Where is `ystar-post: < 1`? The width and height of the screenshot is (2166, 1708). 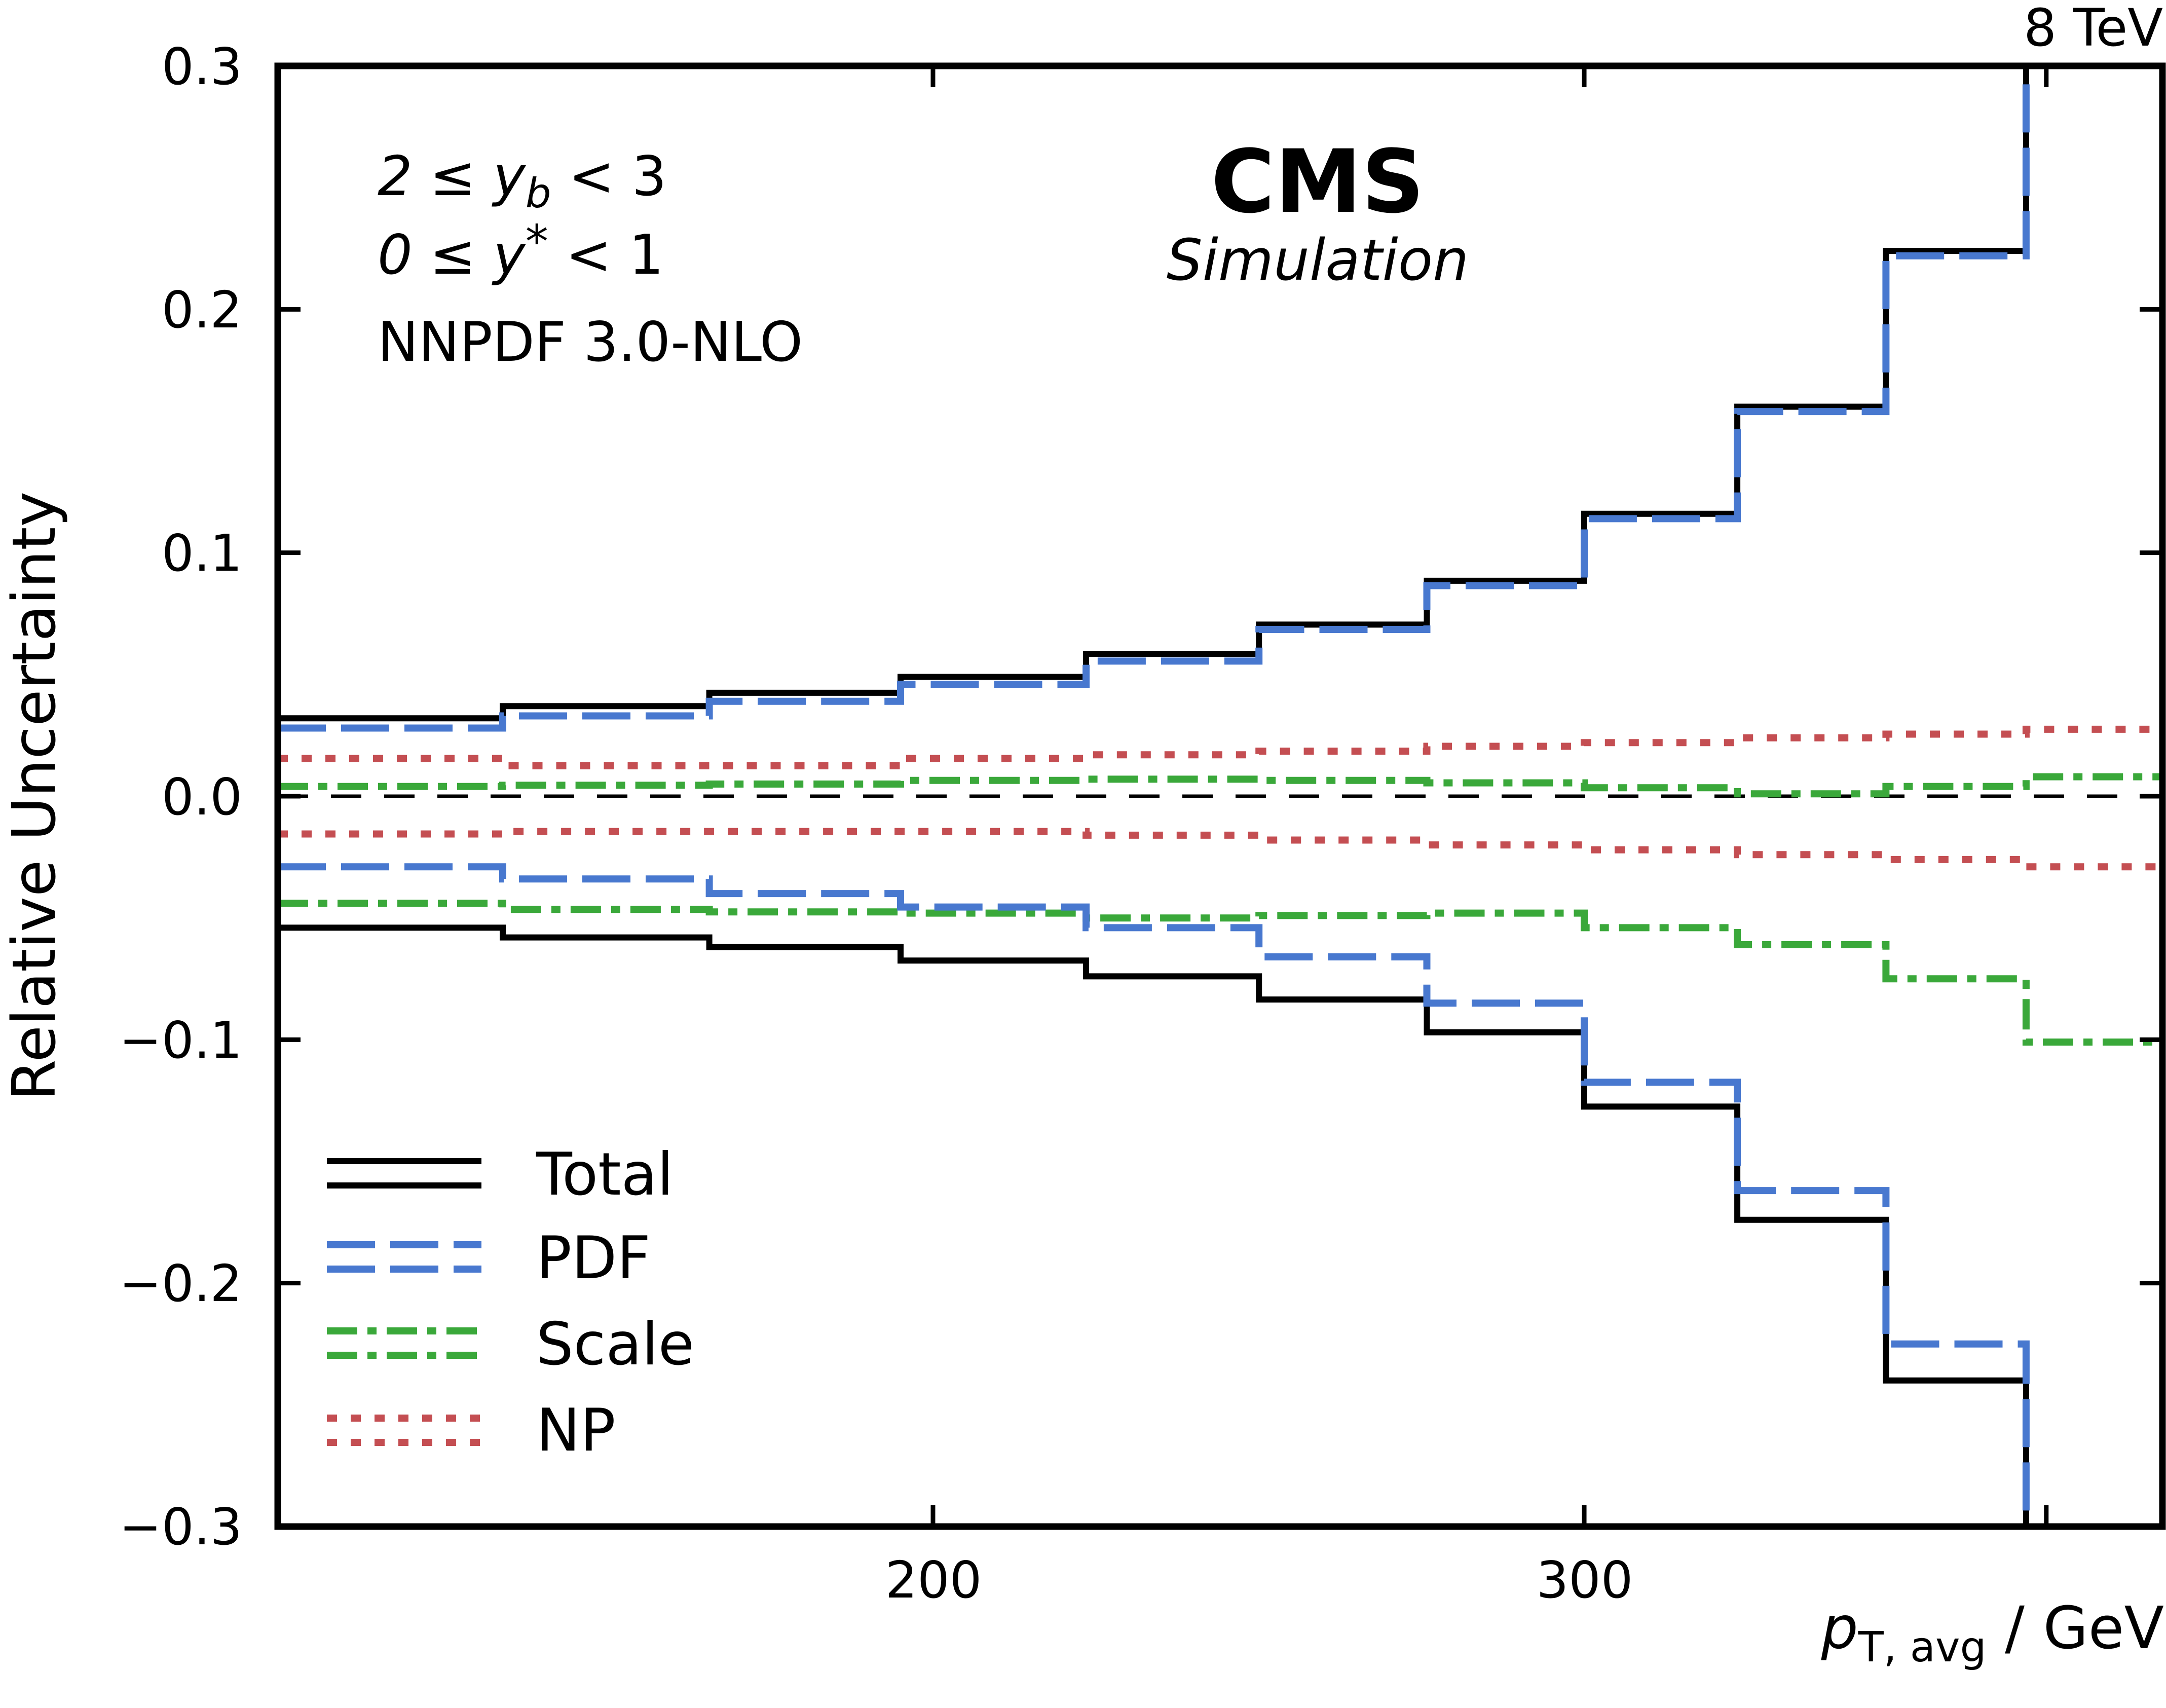 ystar-post: < 1 is located at coordinates (606, 256).